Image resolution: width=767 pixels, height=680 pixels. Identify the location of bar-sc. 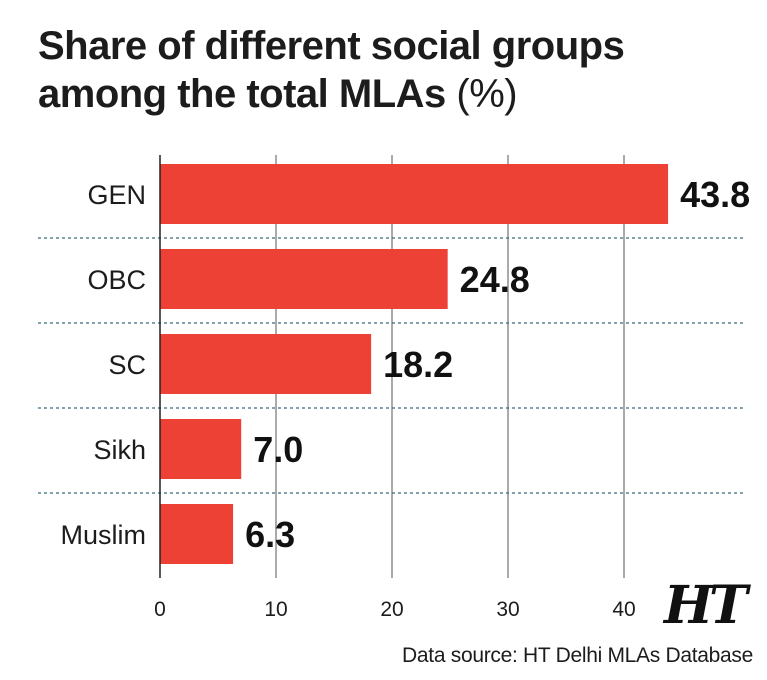
(266, 364).